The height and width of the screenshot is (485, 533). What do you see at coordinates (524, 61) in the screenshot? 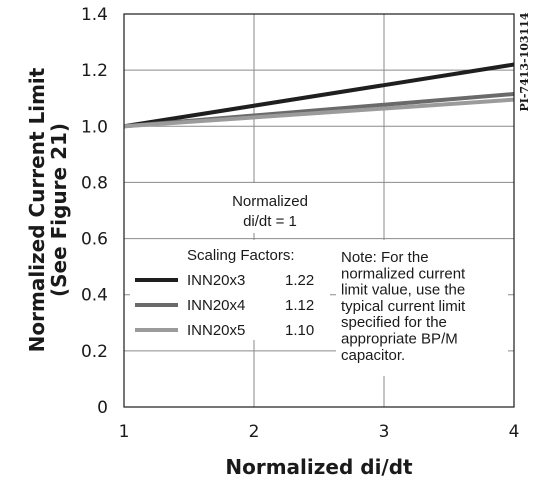
I see `part-code-label: PI-7413-103114` at bounding box center [524, 61].